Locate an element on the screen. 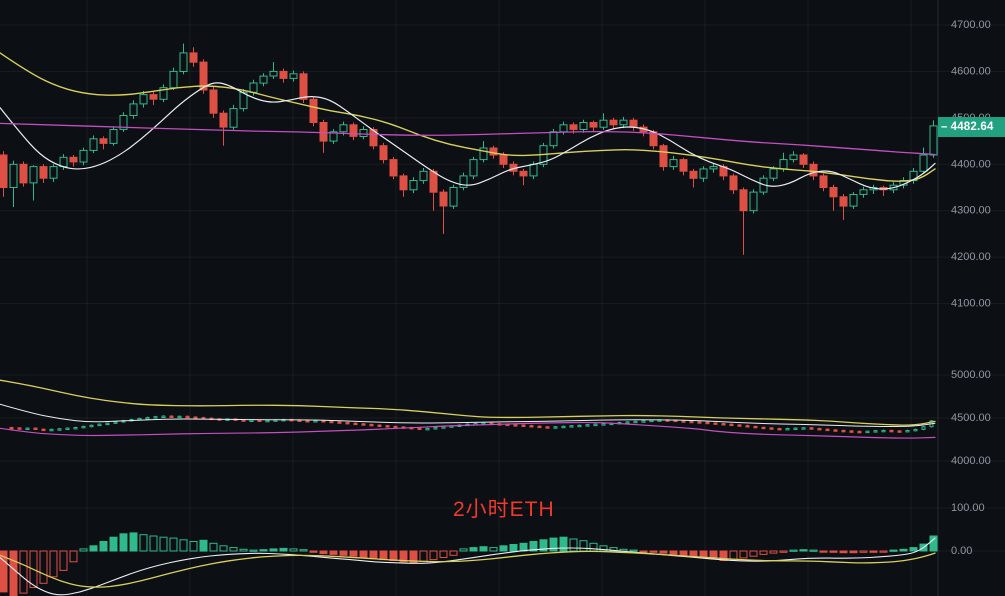  last-price-value: 4482.64 is located at coordinates (972, 127).